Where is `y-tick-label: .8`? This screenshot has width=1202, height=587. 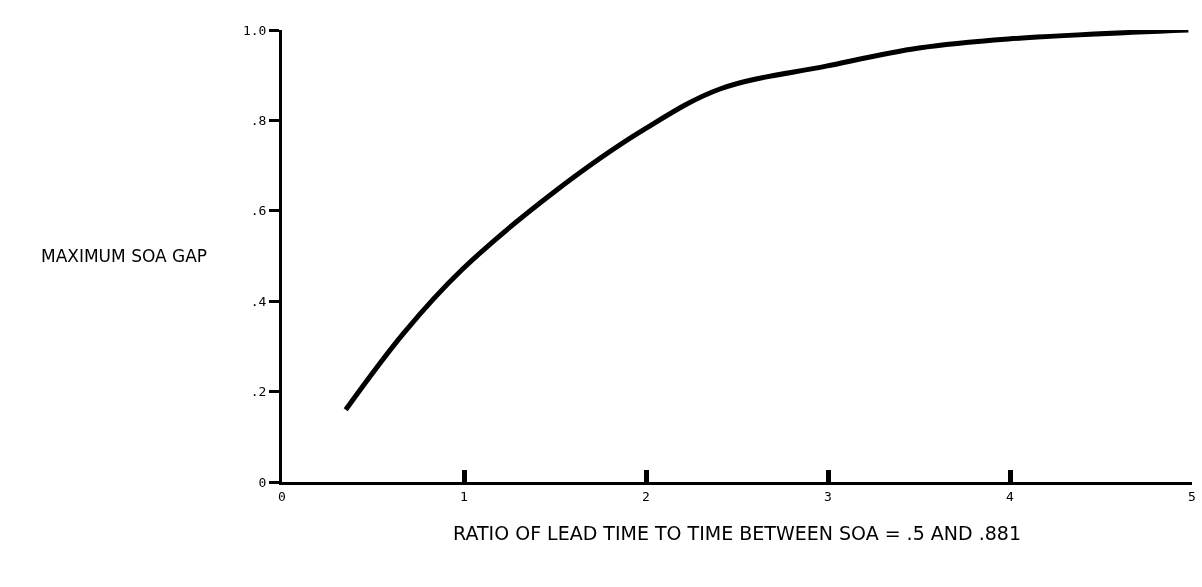 y-tick-label: .8 is located at coordinates (258, 120).